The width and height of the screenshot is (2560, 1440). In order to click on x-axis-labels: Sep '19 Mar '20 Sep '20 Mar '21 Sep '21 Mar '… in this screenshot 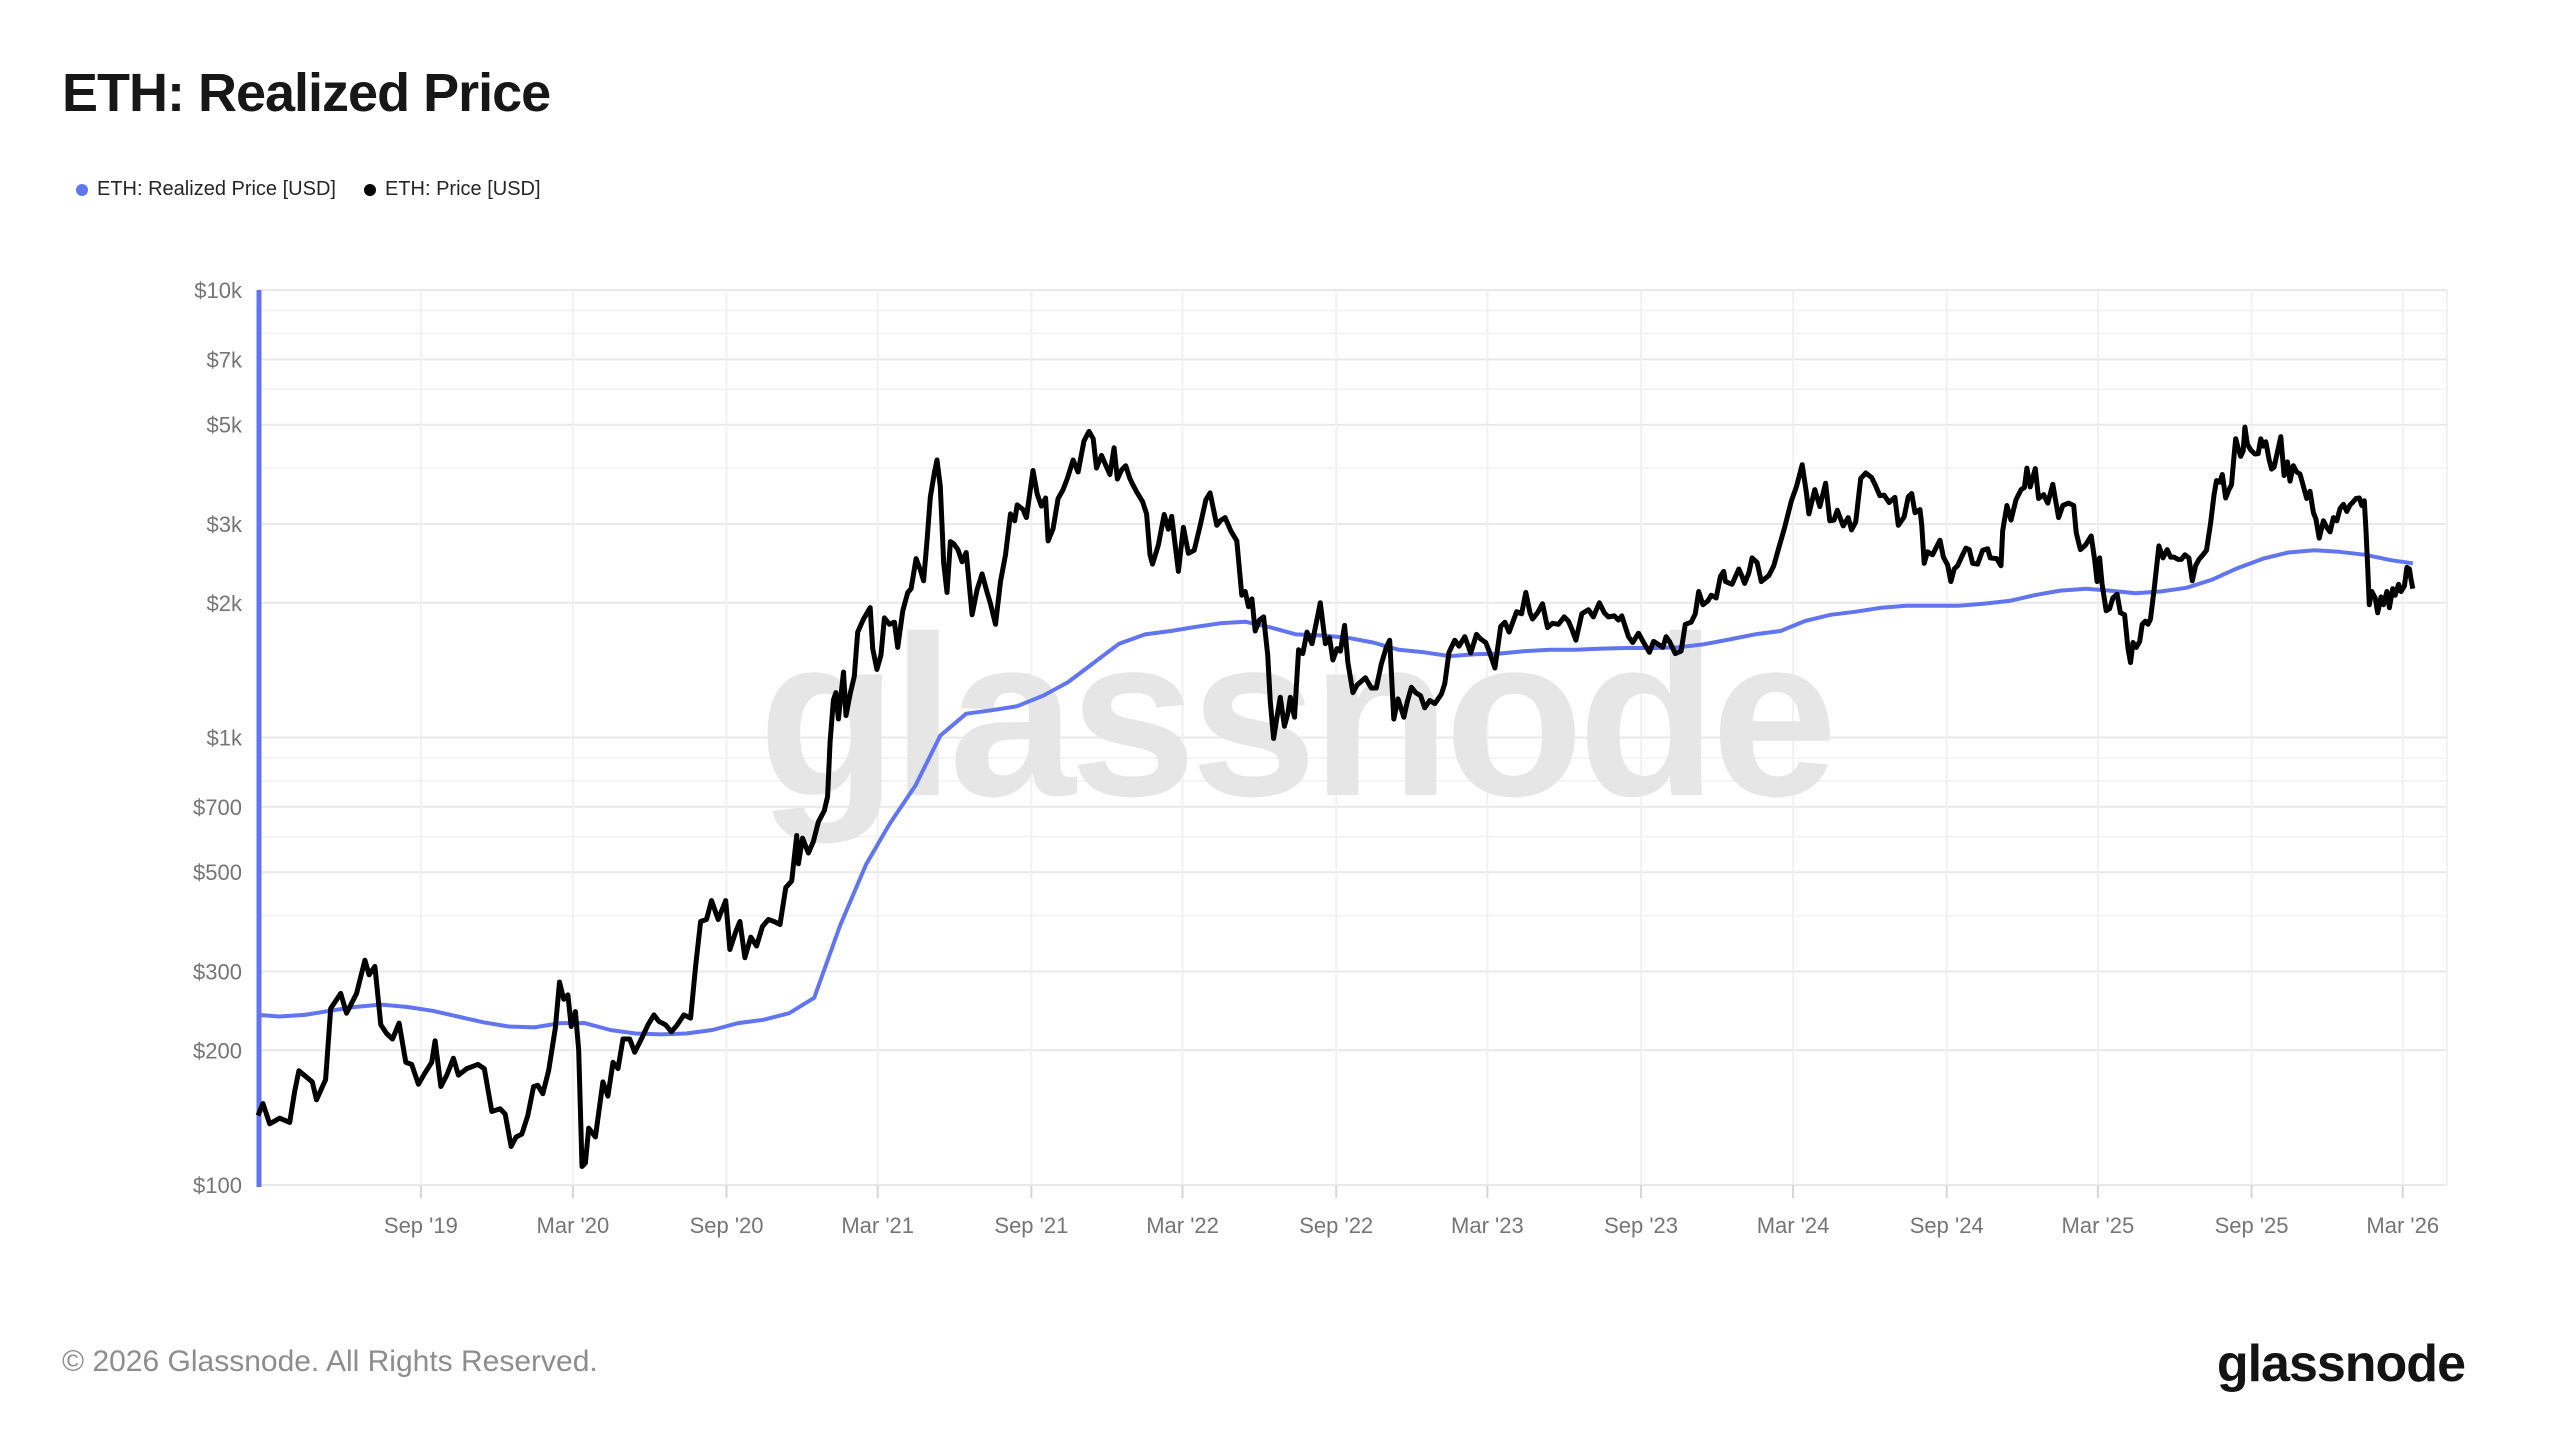, I will do `click(1411, 1225)`.